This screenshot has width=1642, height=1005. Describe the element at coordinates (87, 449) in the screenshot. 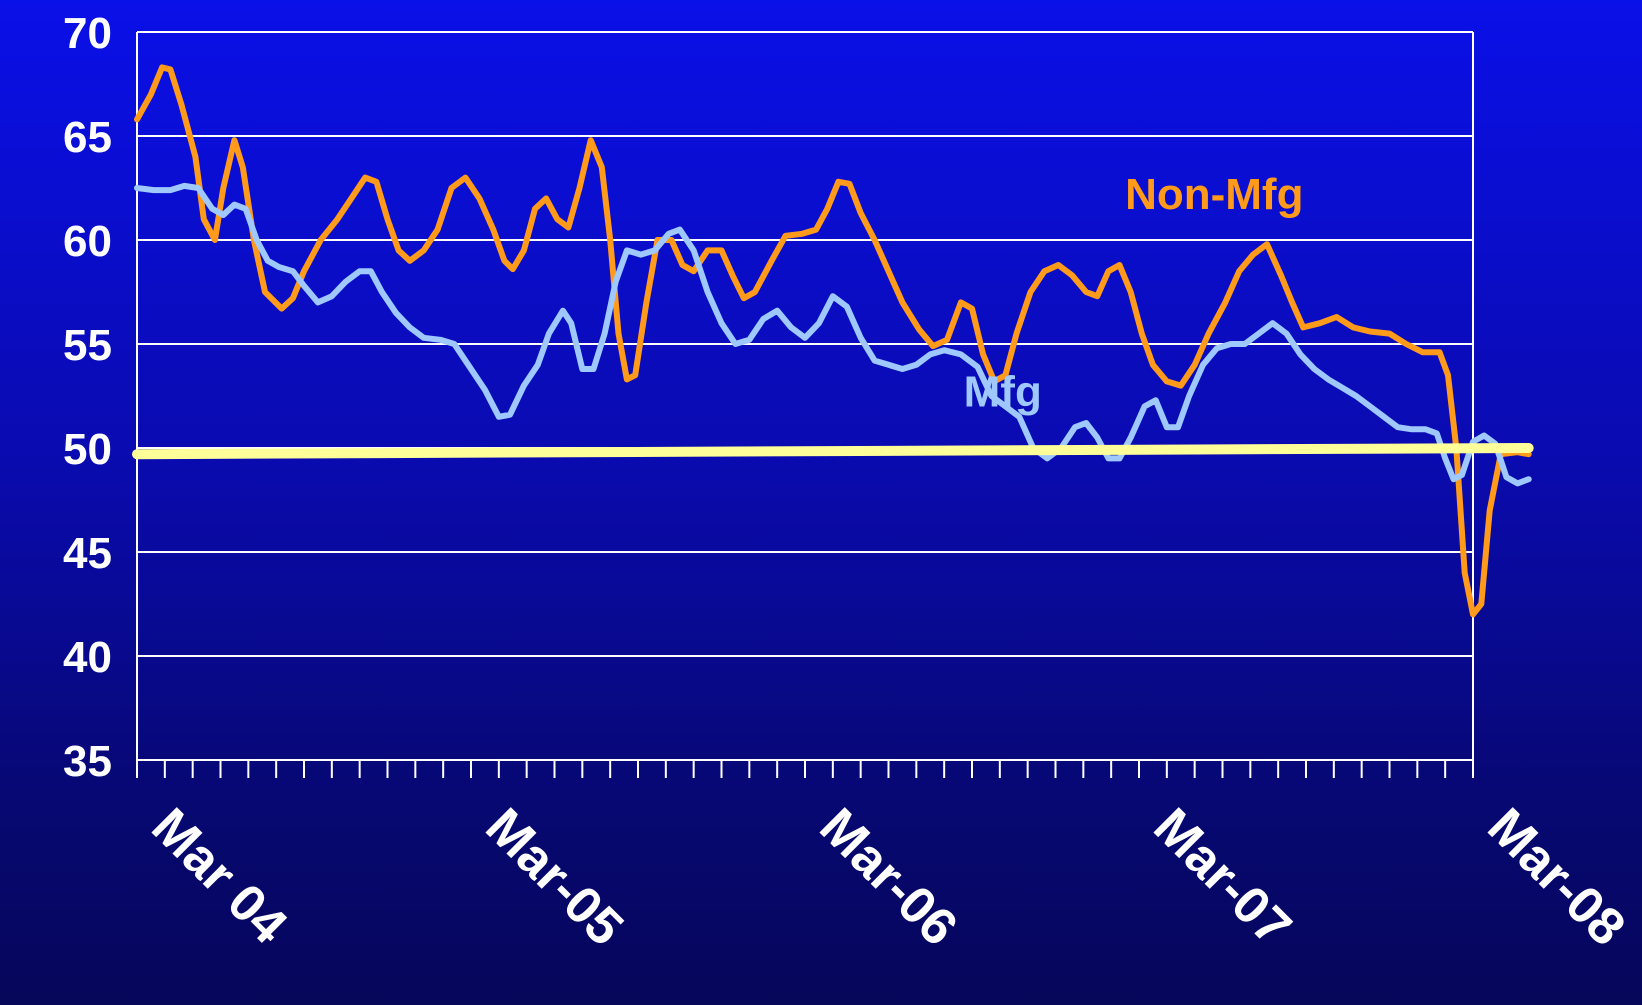

I see `y-tick-label: 50` at that location.